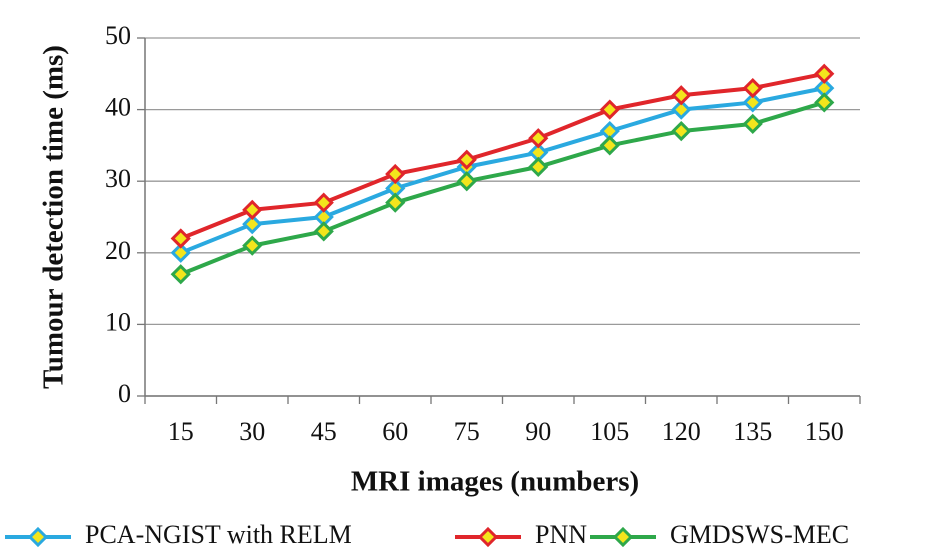 The height and width of the screenshot is (556, 952). What do you see at coordinates (824, 431) in the screenshot?
I see `x-tick-label: 150` at bounding box center [824, 431].